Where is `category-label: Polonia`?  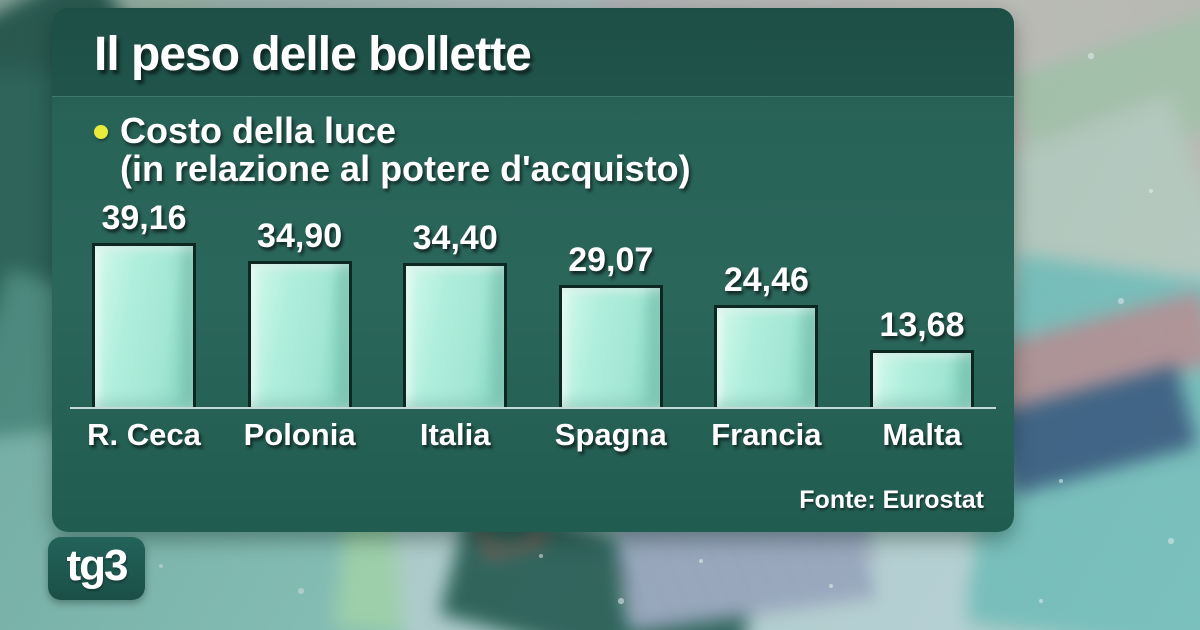 category-label: Polonia is located at coordinates (299, 434).